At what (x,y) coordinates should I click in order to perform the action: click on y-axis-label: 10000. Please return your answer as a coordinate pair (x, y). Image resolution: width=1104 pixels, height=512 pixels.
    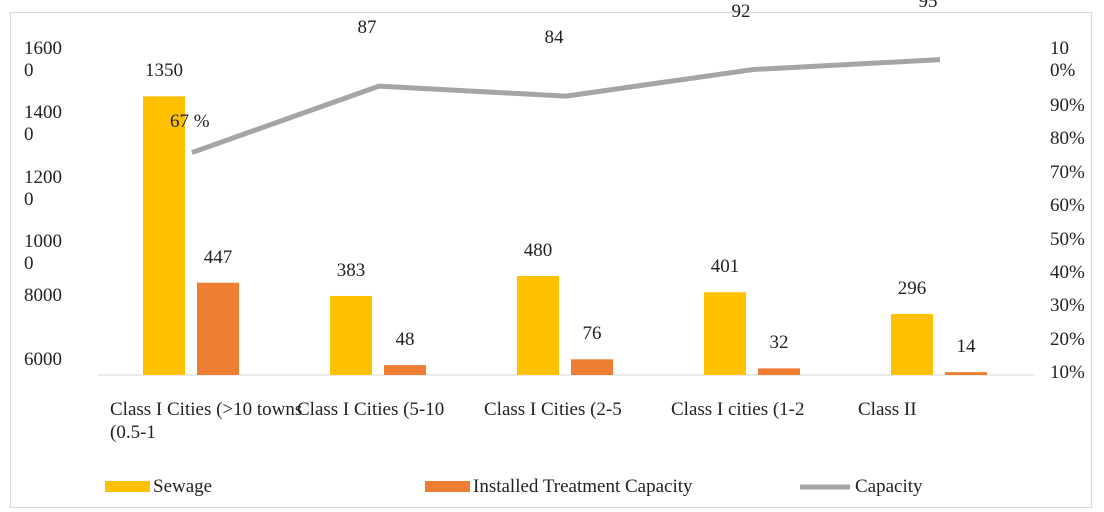
    Looking at the image, I should click on (43, 253).